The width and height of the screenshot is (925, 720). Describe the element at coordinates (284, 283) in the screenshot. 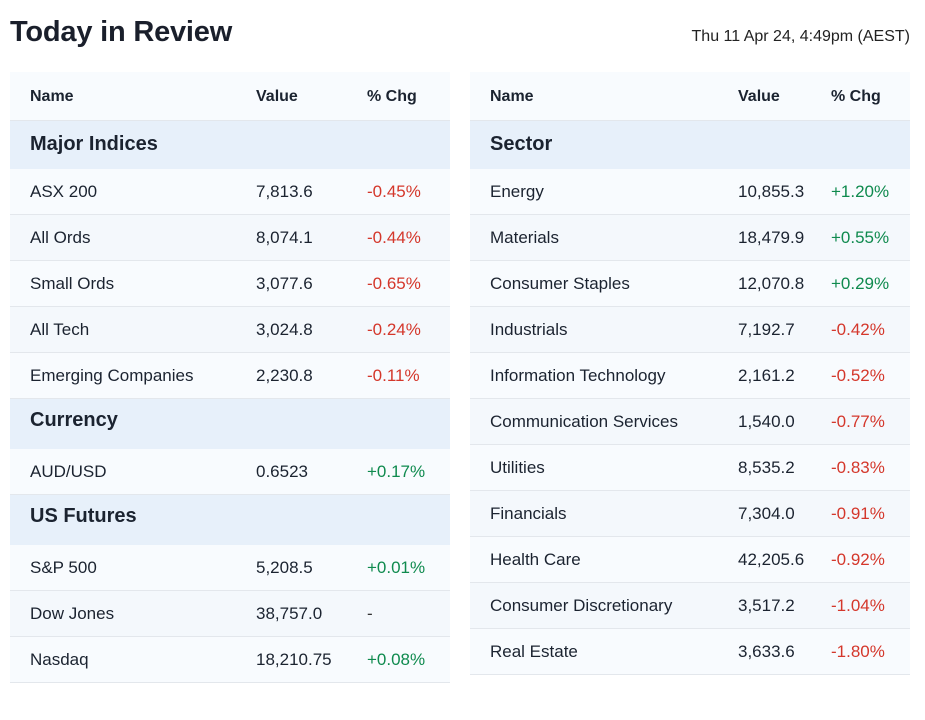

I see `row-value: 3,077.6` at that location.